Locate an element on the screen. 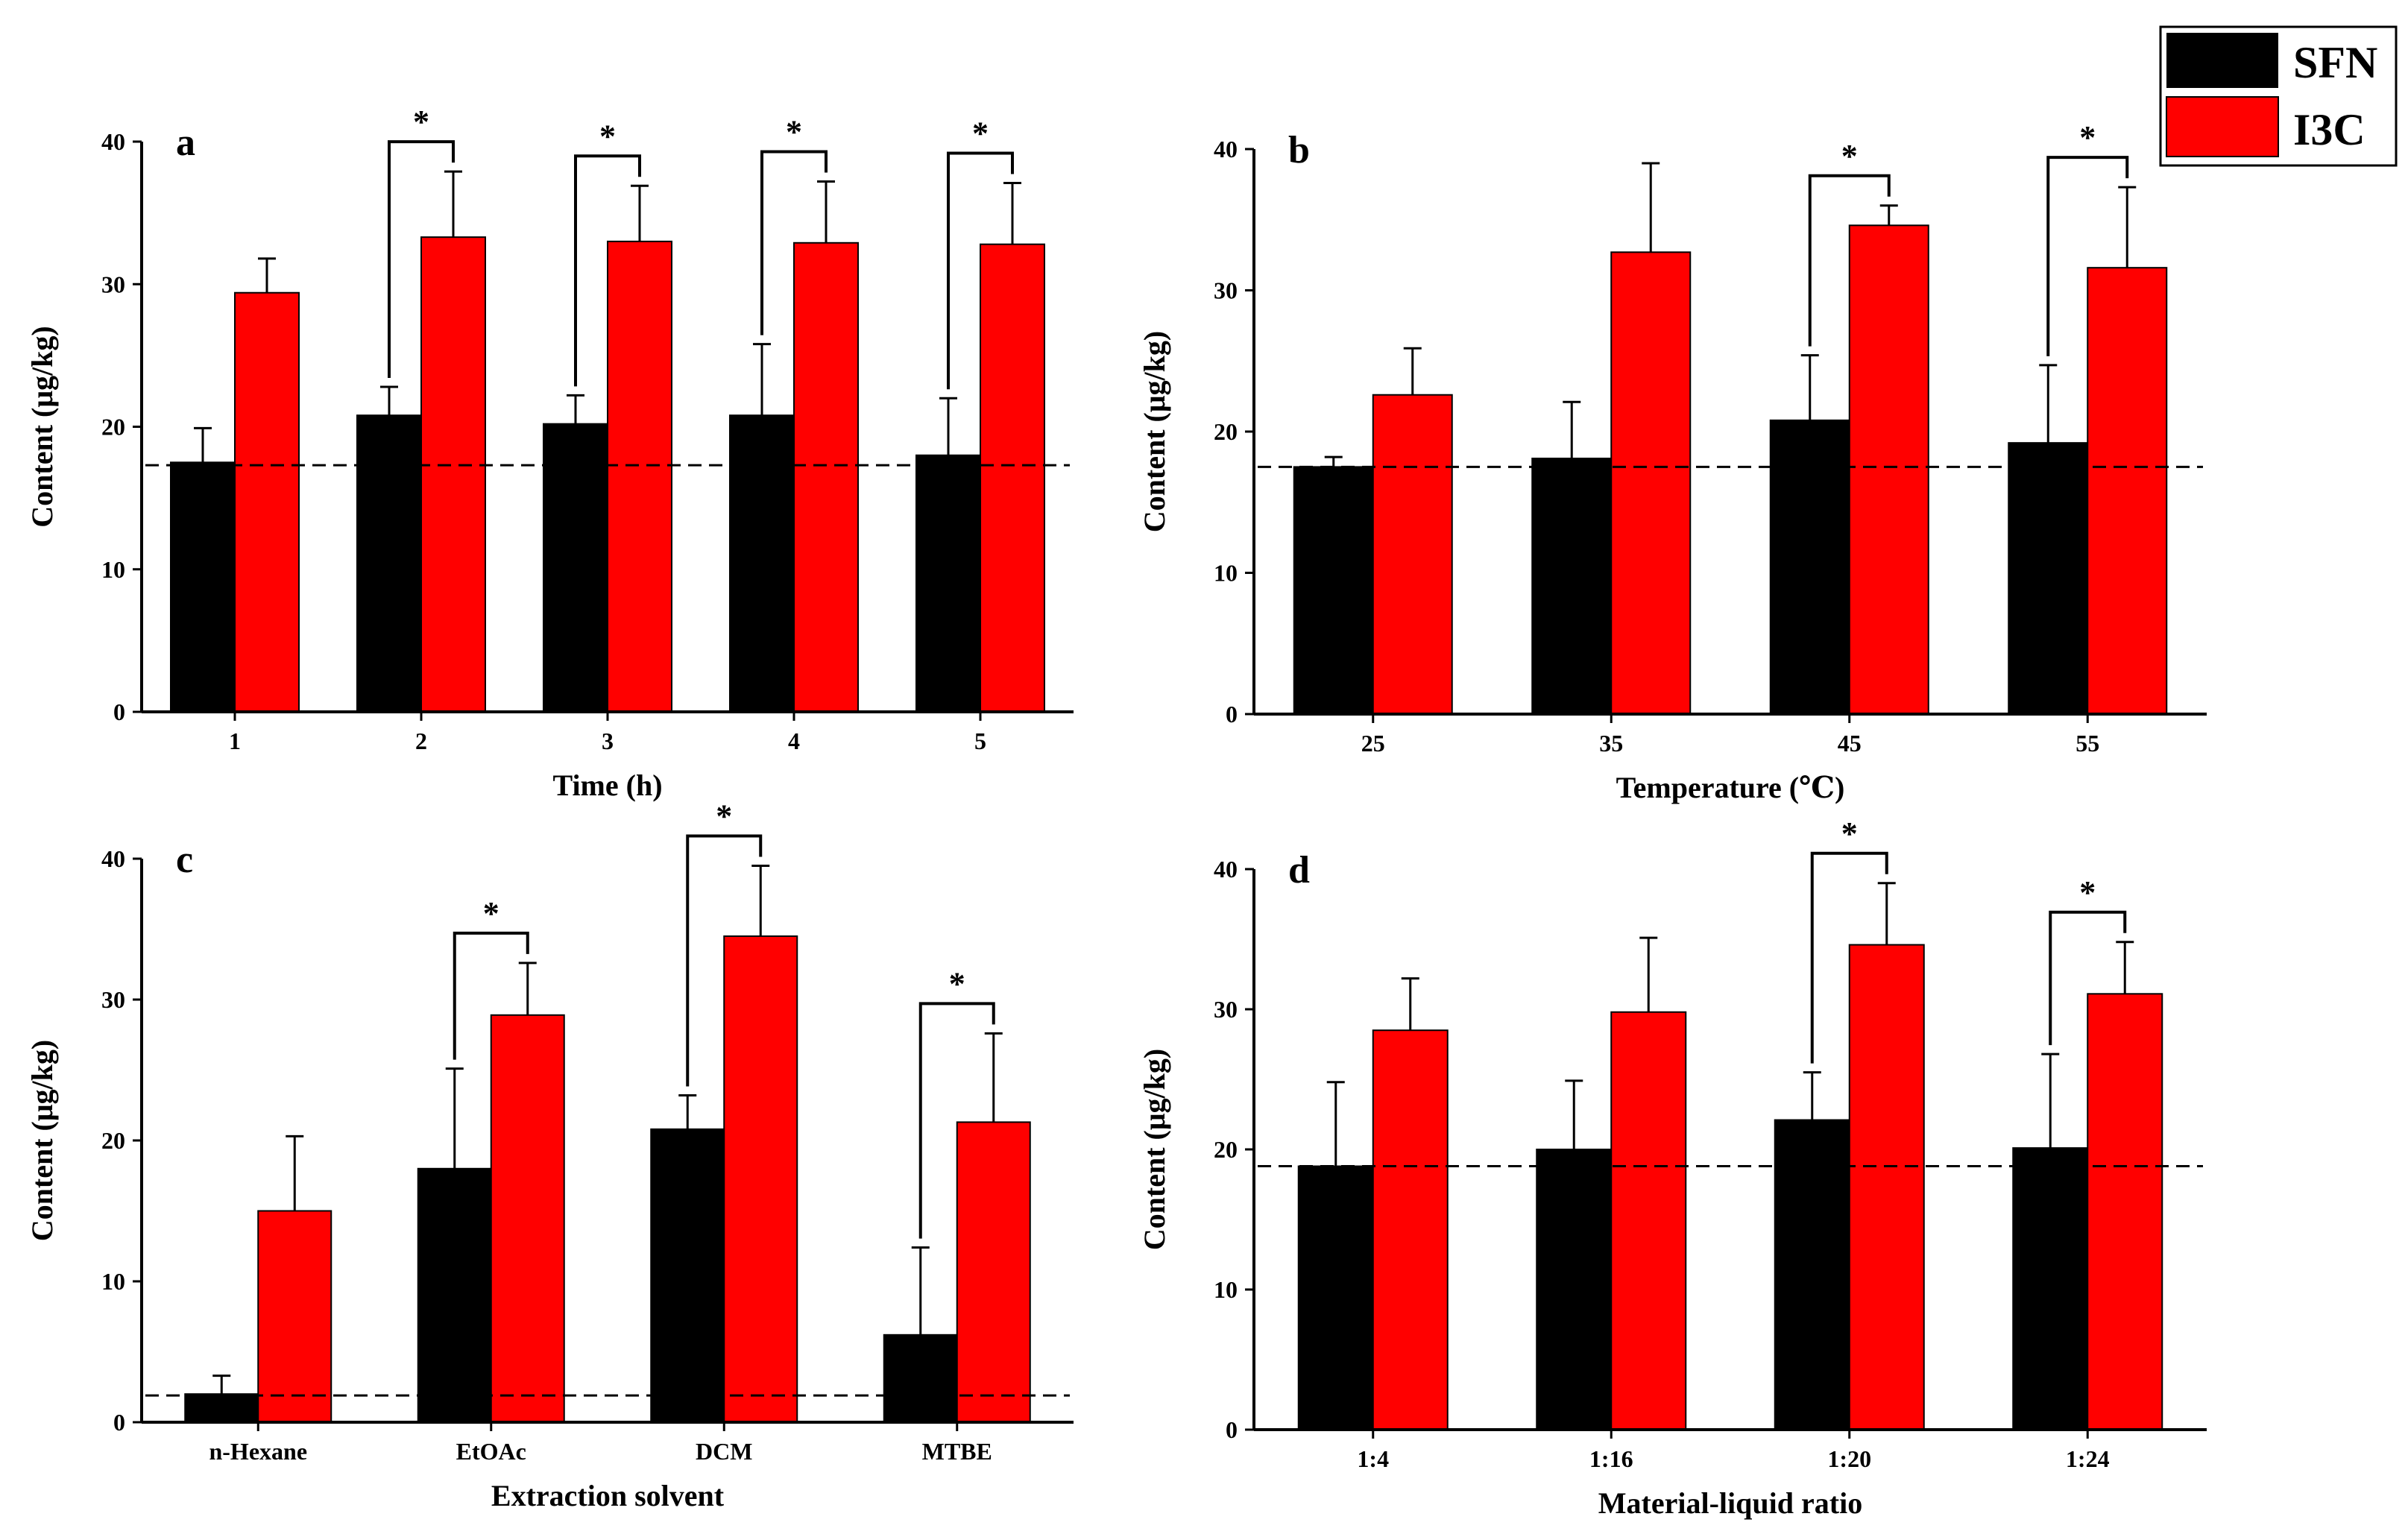  significance-star-3: * is located at coordinates (607, 136).